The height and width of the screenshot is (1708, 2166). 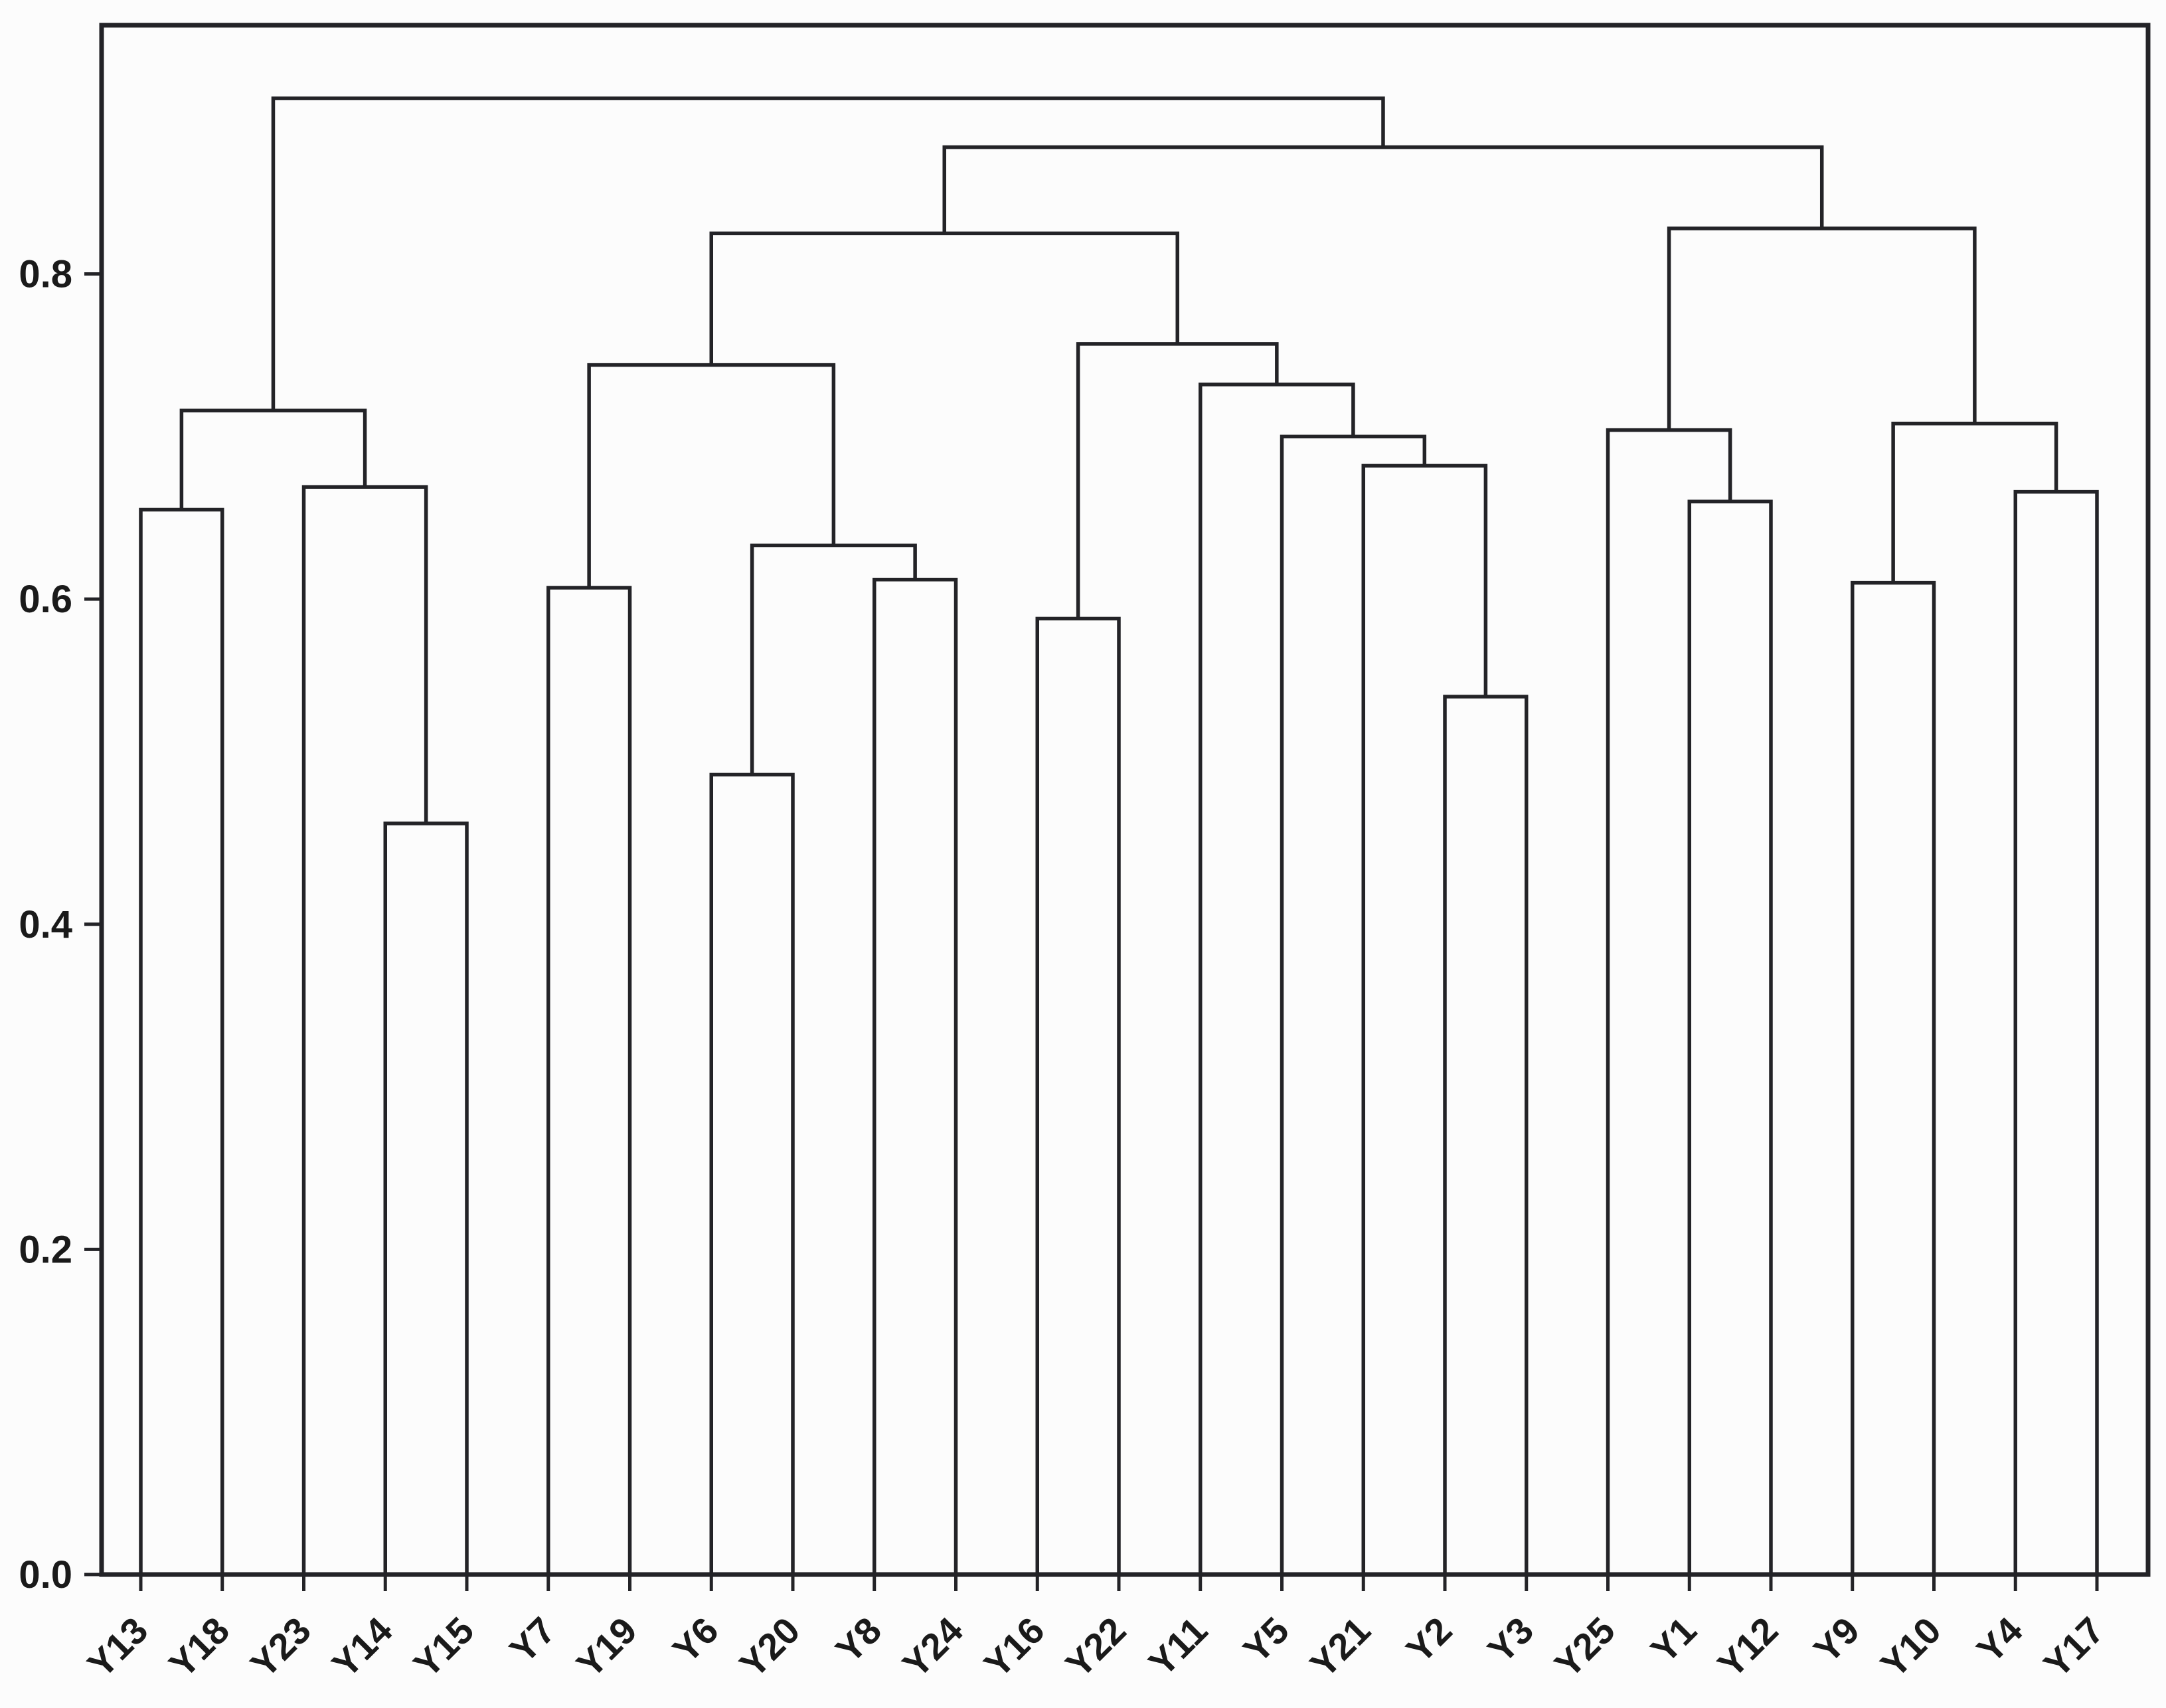 What do you see at coordinates (365, 1030) in the screenshot?
I see `dendrogram-link-n3` at bounding box center [365, 1030].